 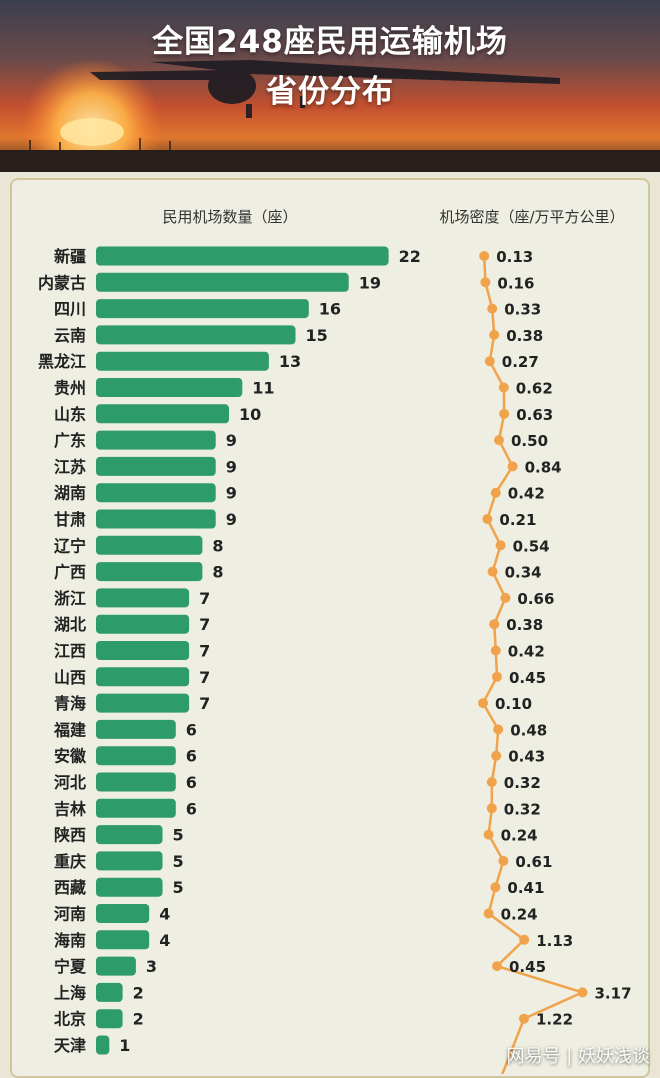 What do you see at coordinates (523, 573) in the screenshot?
I see `density-value-label: 0.34` at bounding box center [523, 573].